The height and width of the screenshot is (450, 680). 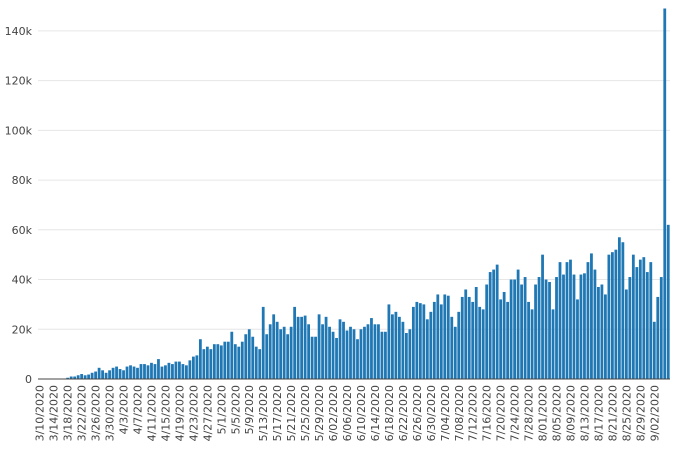 What do you see at coordinates (305, 413) in the screenshot?
I see `x-tick-label: 5/25/2020` at bounding box center [305, 413].